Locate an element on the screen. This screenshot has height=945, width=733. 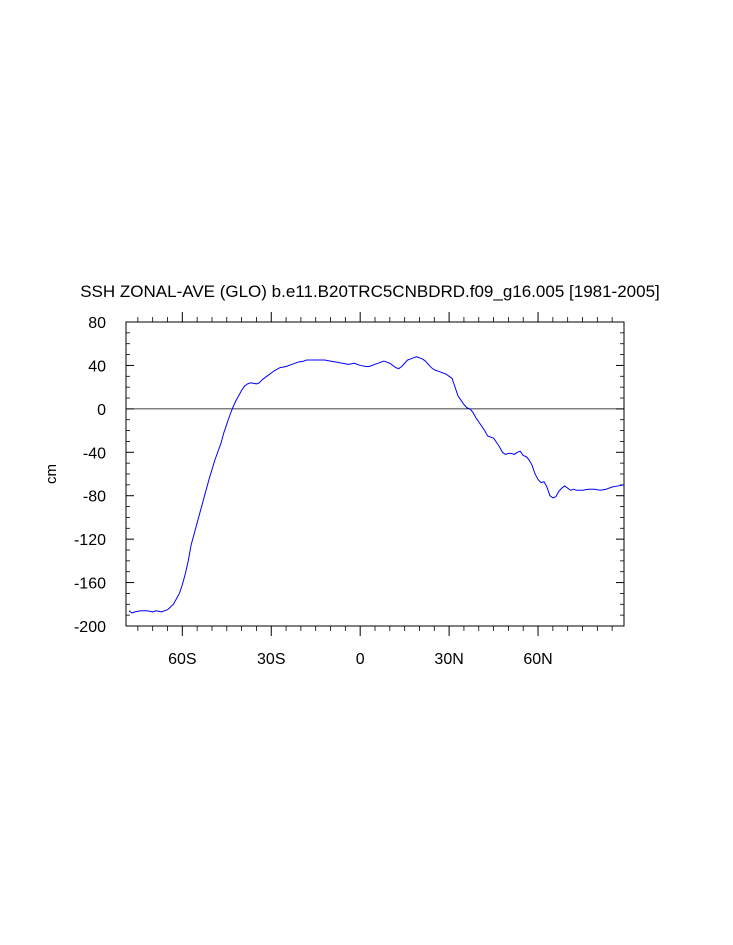
x-tick-label: 0 is located at coordinates (360, 659).